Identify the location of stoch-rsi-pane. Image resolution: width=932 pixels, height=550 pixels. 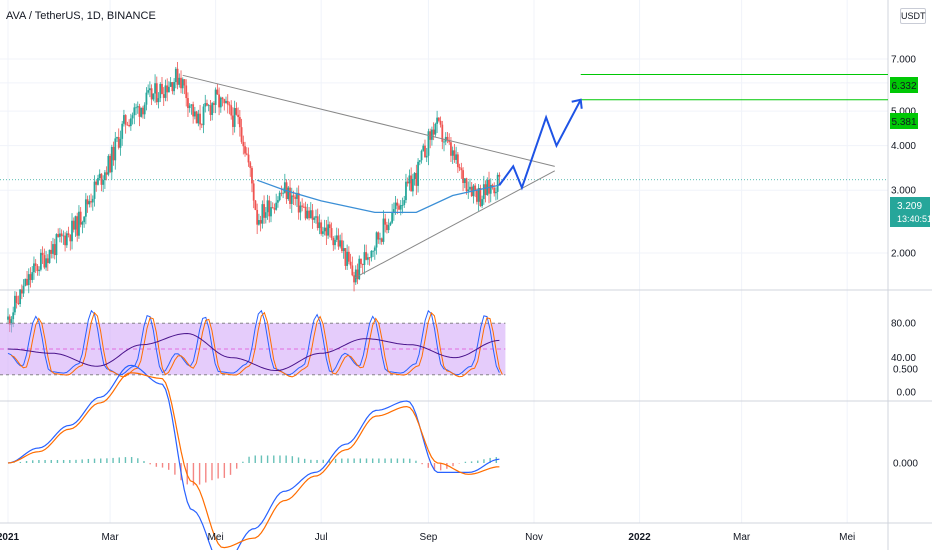
(253, 343).